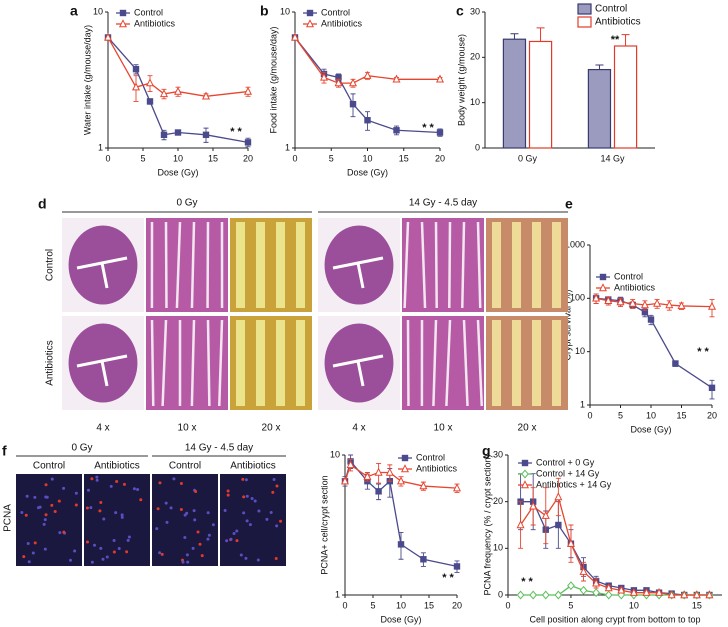  What do you see at coordinates (430, 457) in the screenshot?
I see `legend-label: Control` at bounding box center [430, 457].